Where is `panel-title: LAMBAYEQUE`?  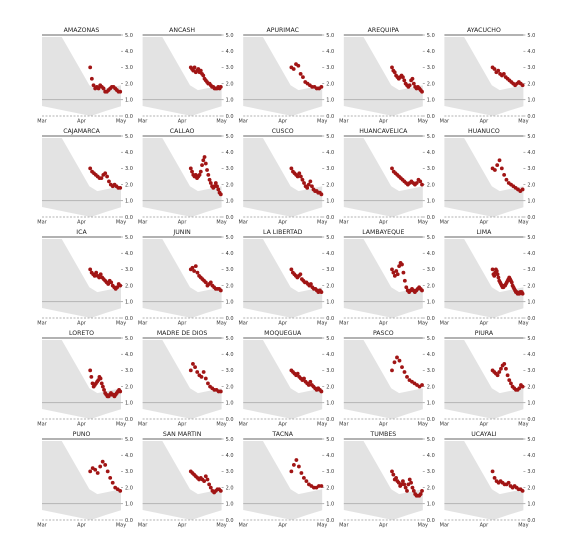 panel-title: LAMBAYEQUE is located at coordinates (383, 232).